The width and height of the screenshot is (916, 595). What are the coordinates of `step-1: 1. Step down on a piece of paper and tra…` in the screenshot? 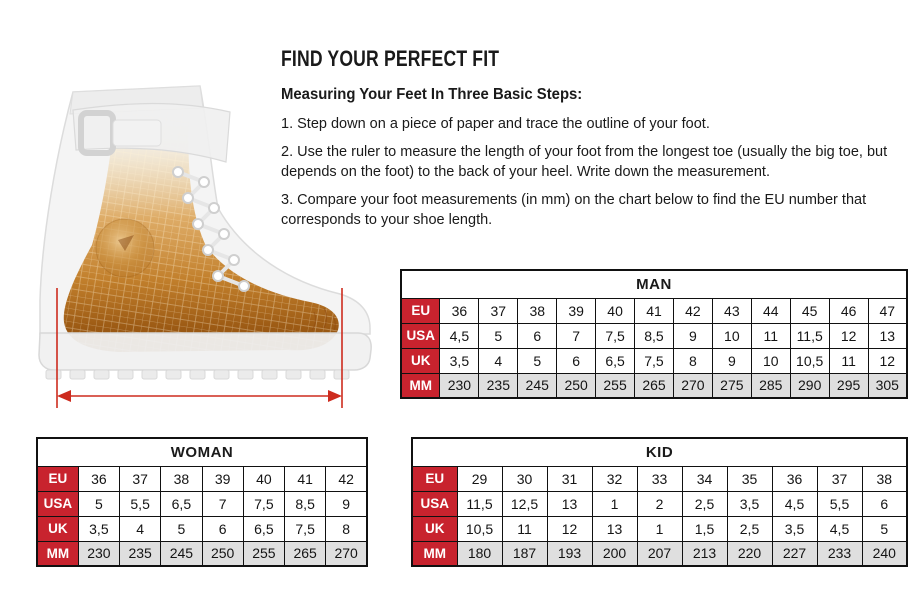 It's located at (495, 124).